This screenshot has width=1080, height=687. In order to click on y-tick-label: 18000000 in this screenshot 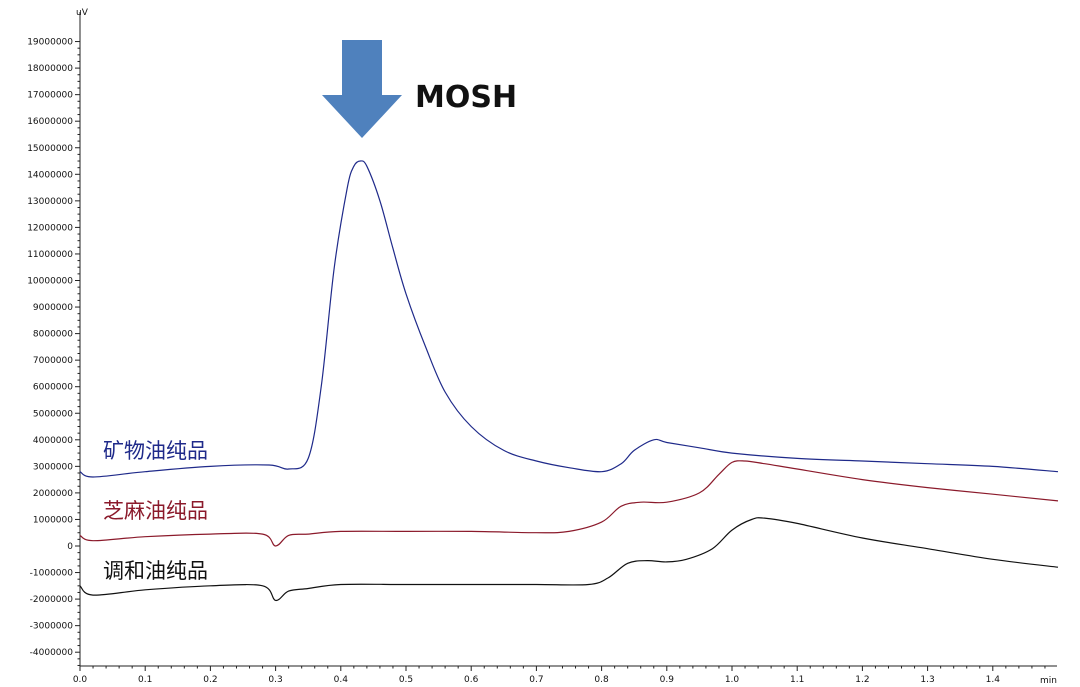, I will do `click(50, 69)`.